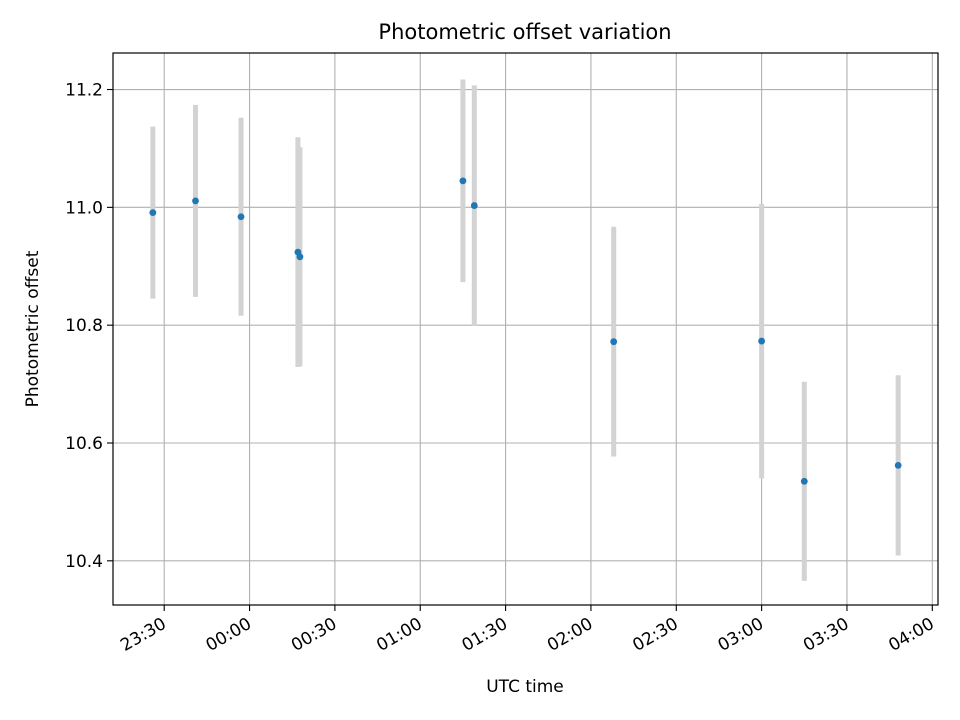 This screenshot has height=720, width=960. Describe the element at coordinates (84, 208) in the screenshot. I see `y-tick-label: 11.0` at that location.